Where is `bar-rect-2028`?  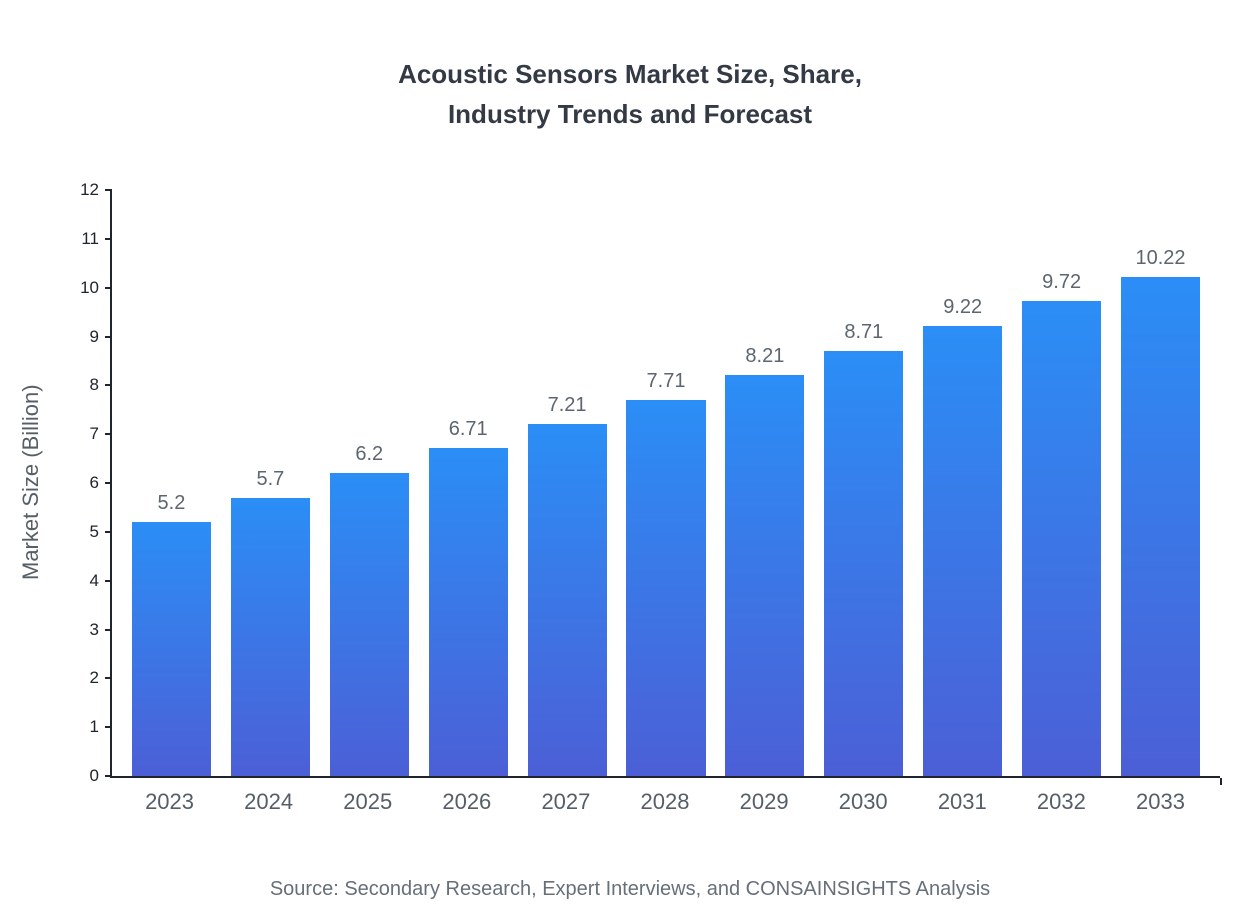
bar-rect-2028 is located at coordinates (666, 587).